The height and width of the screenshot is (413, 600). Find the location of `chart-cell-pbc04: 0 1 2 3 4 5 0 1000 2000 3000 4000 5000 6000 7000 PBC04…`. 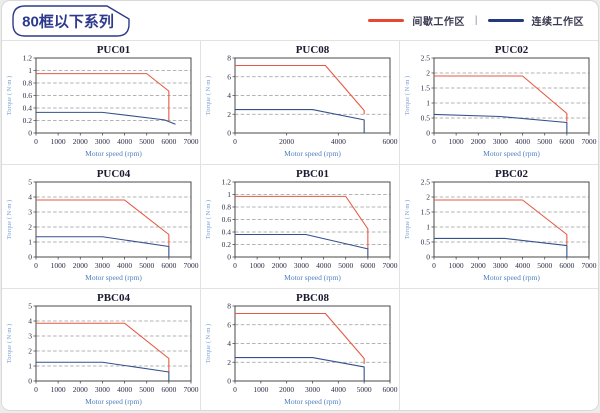

chart-cell-pbc04: 0 1 2 3 4 5 0 1000 2000 3000 4000 5000 6000 7000 PBC04… is located at coordinates (101, 349).